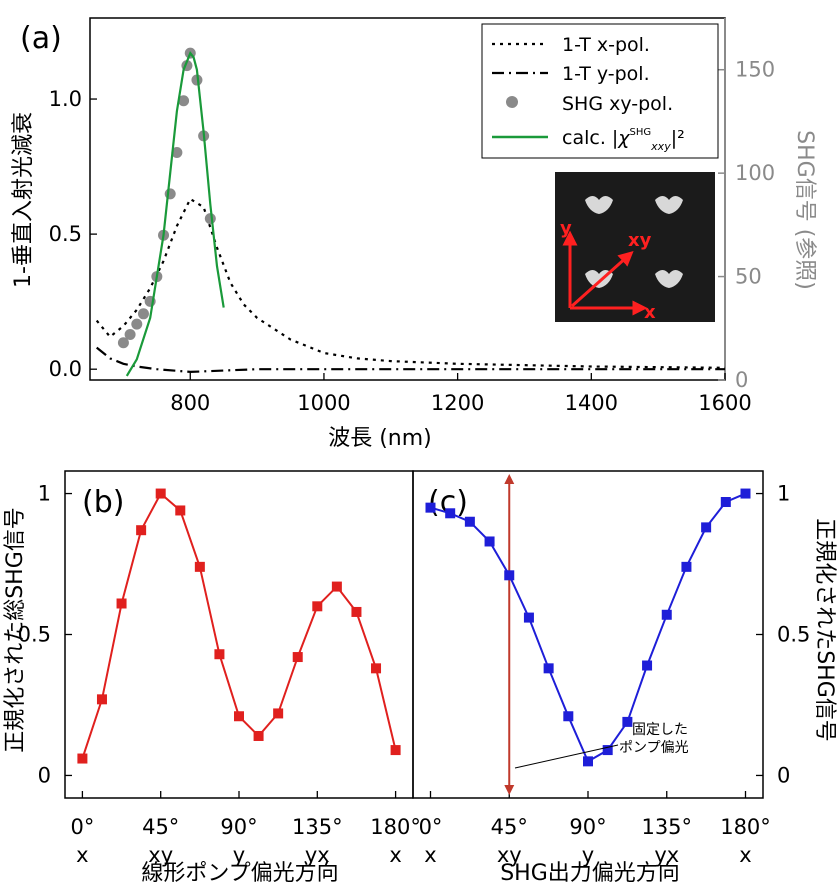 The image size is (840, 890). What do you see at coordinates (15, 630) in the screenshot?
I see `panel-b-ylabel: 正規化された総SHG信号` at bounding box center [15, 630].